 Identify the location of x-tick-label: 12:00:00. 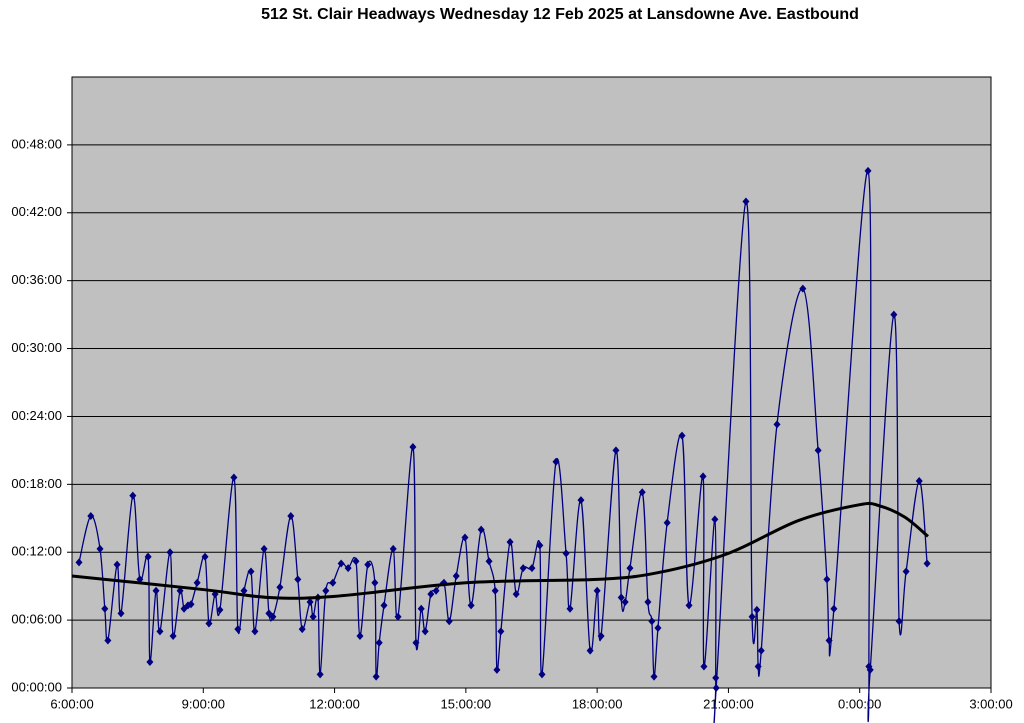
(334, 703).